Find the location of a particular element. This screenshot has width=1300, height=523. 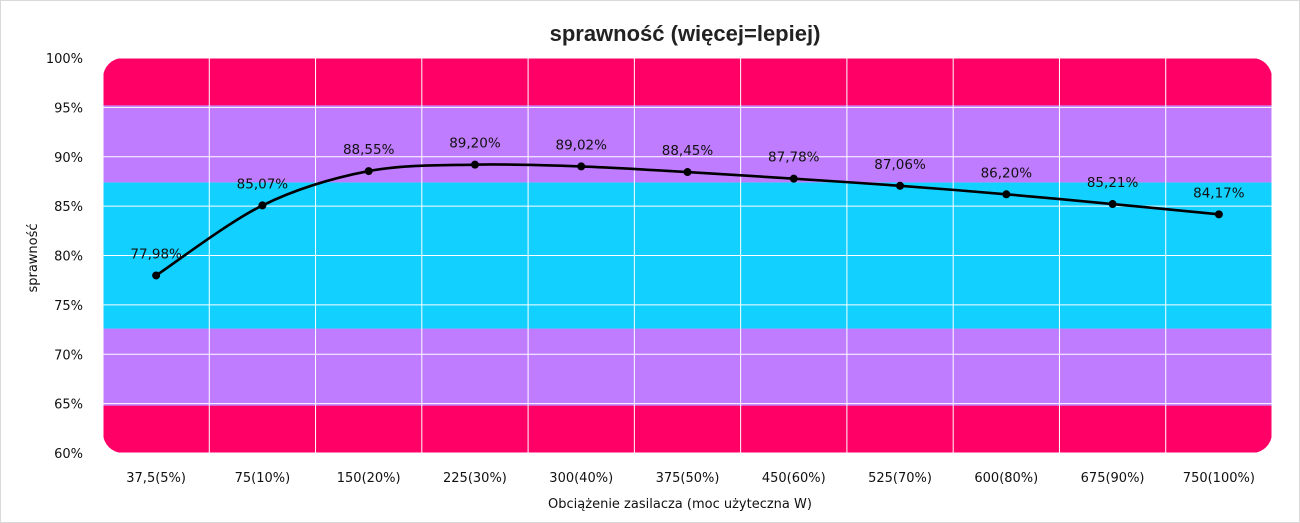

y-axis-label: sprawność is located at coordinates (33, 257).